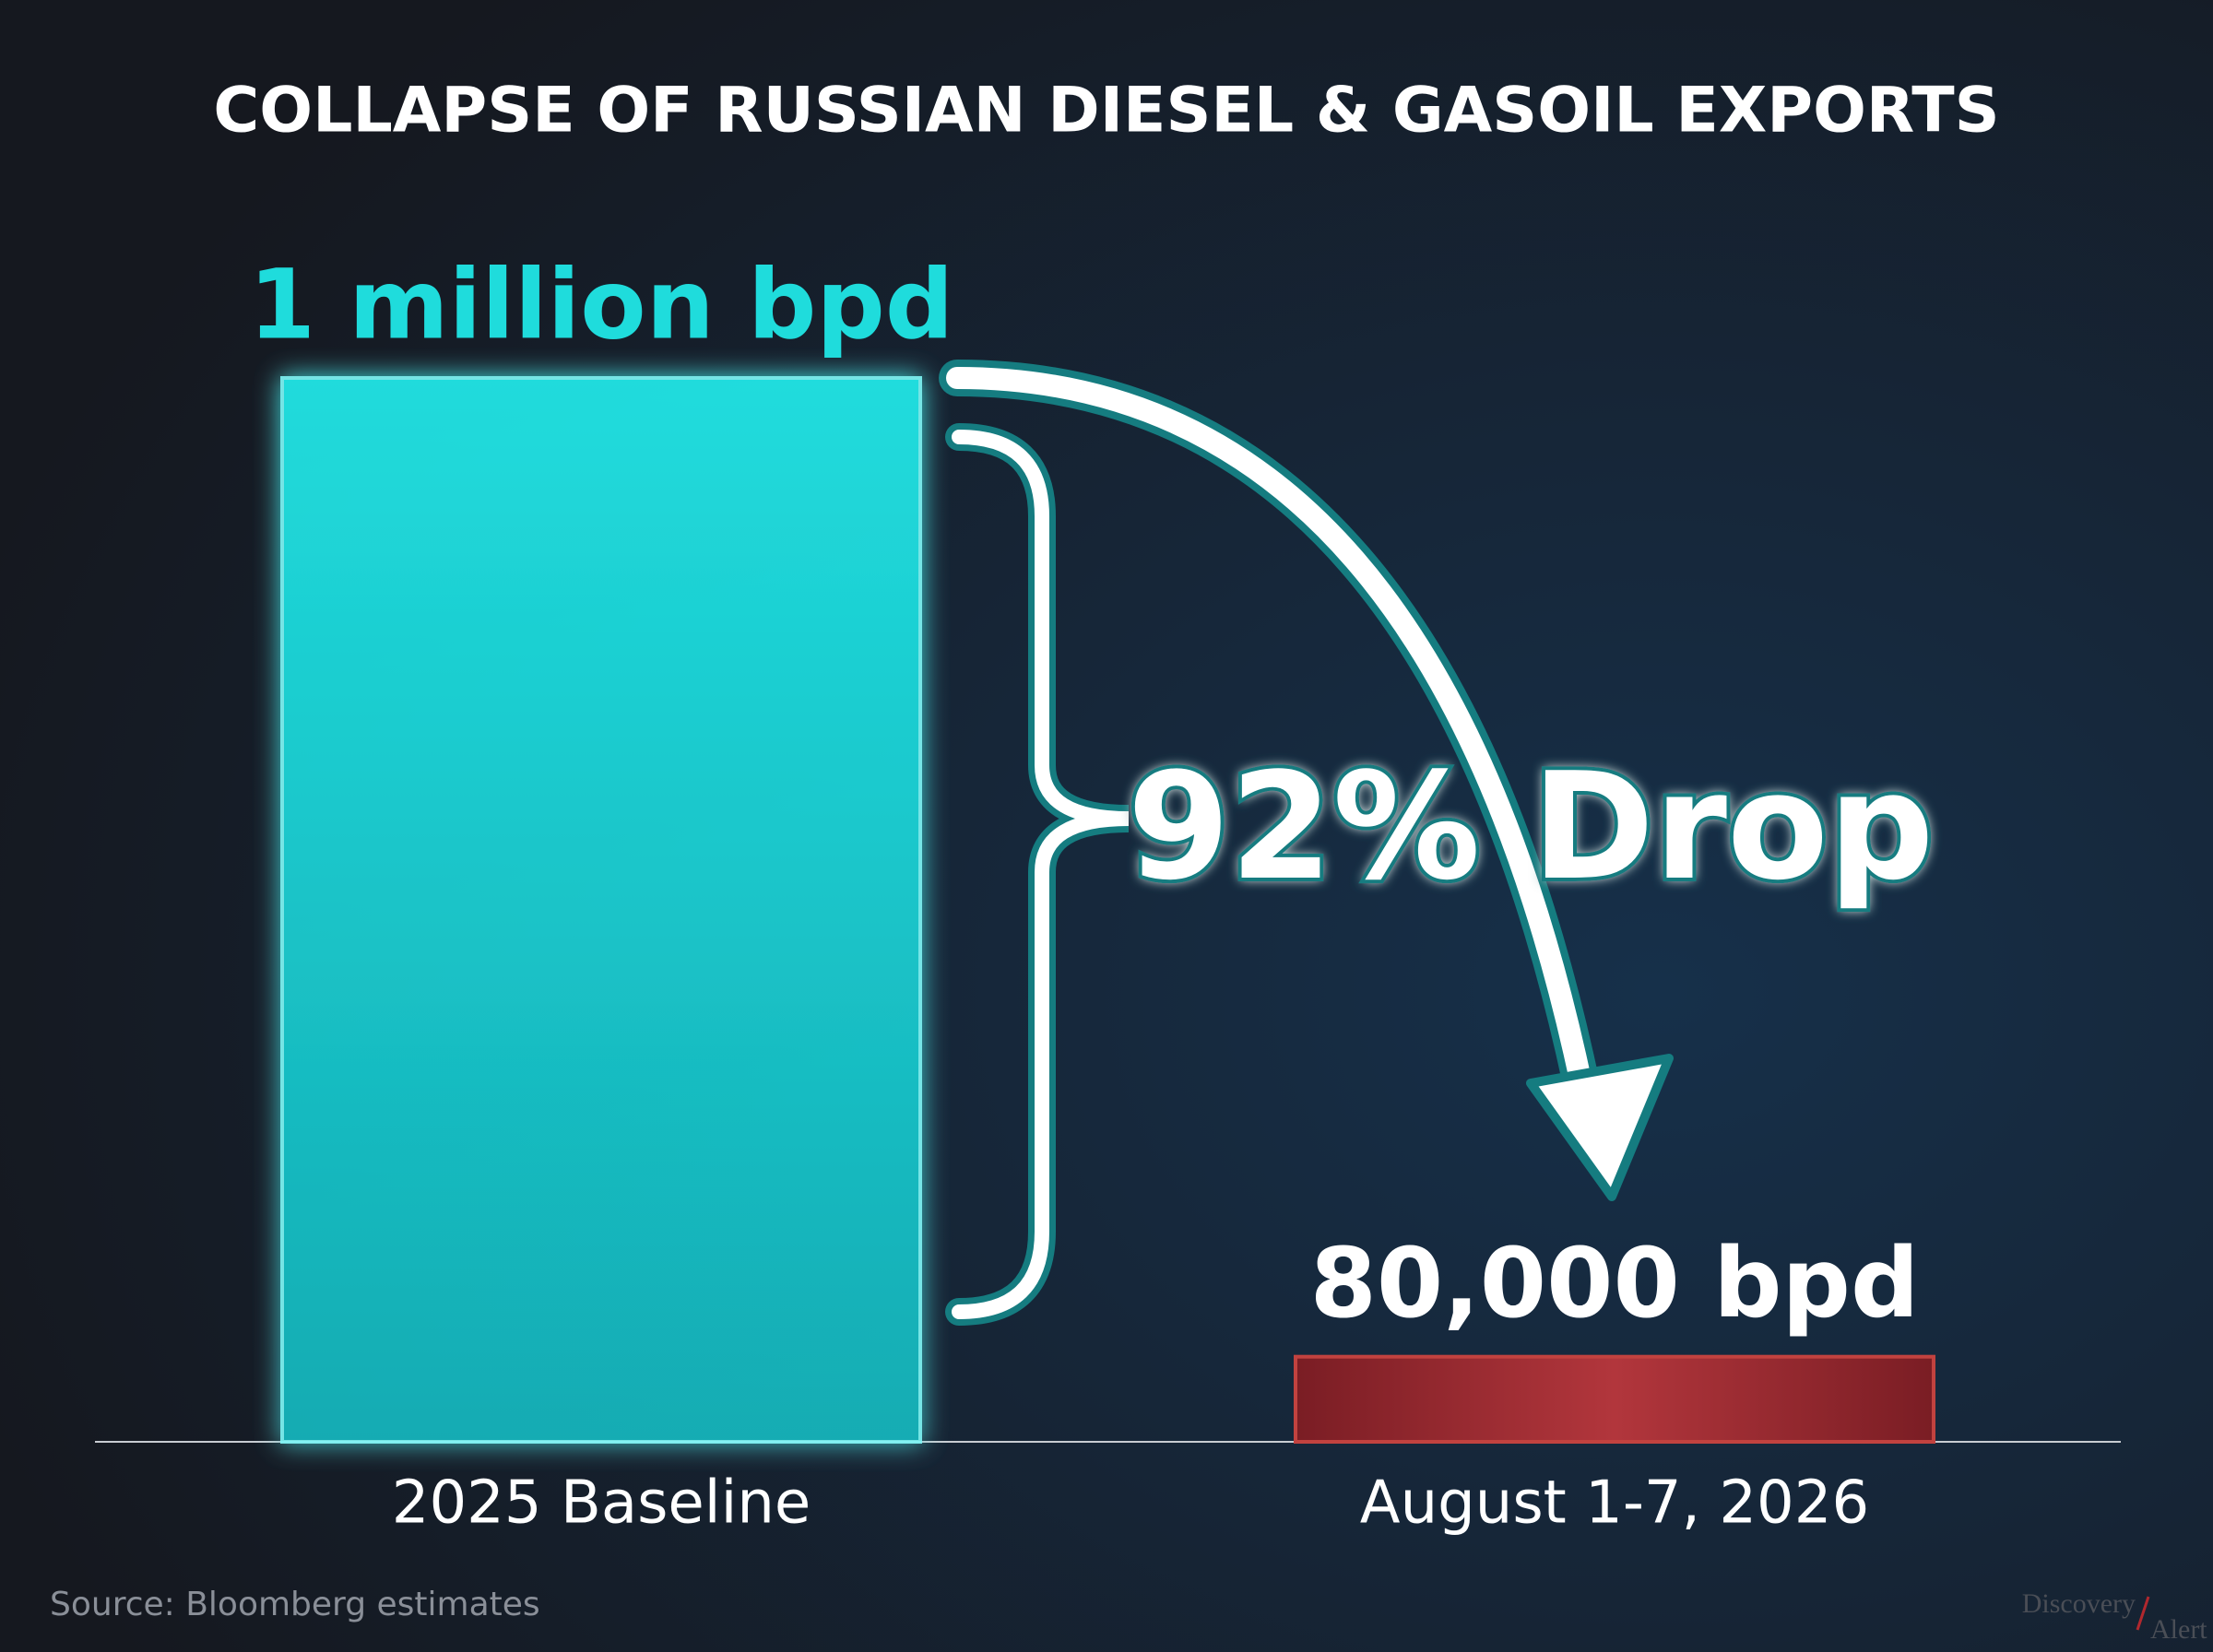  Describe the element at coordinates (1041, 874) in the screenshot. I see `brace` at that location.